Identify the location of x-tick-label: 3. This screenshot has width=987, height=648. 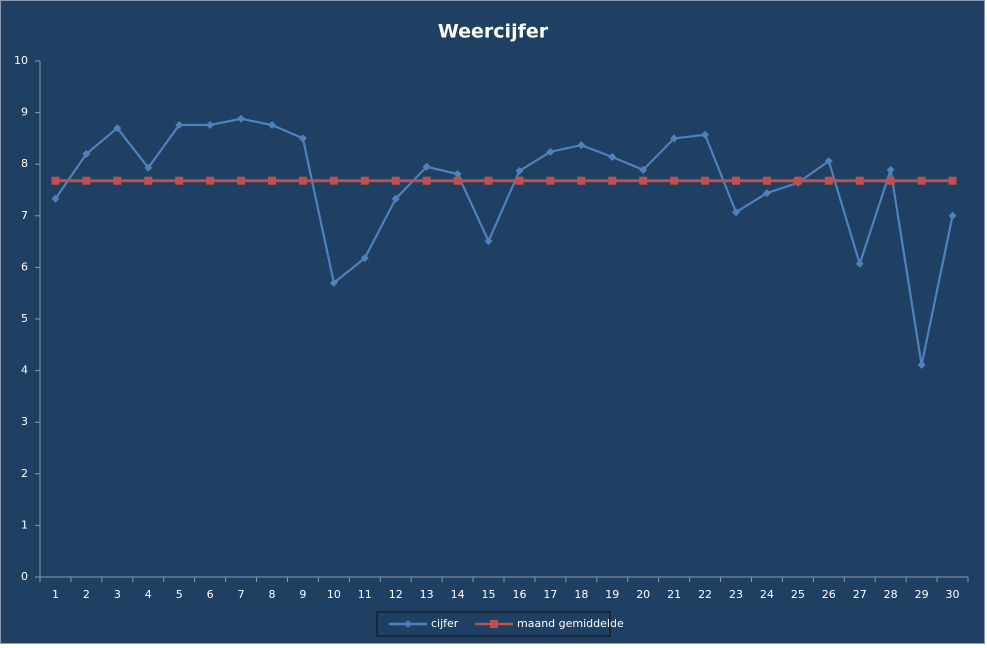
(117, 594).